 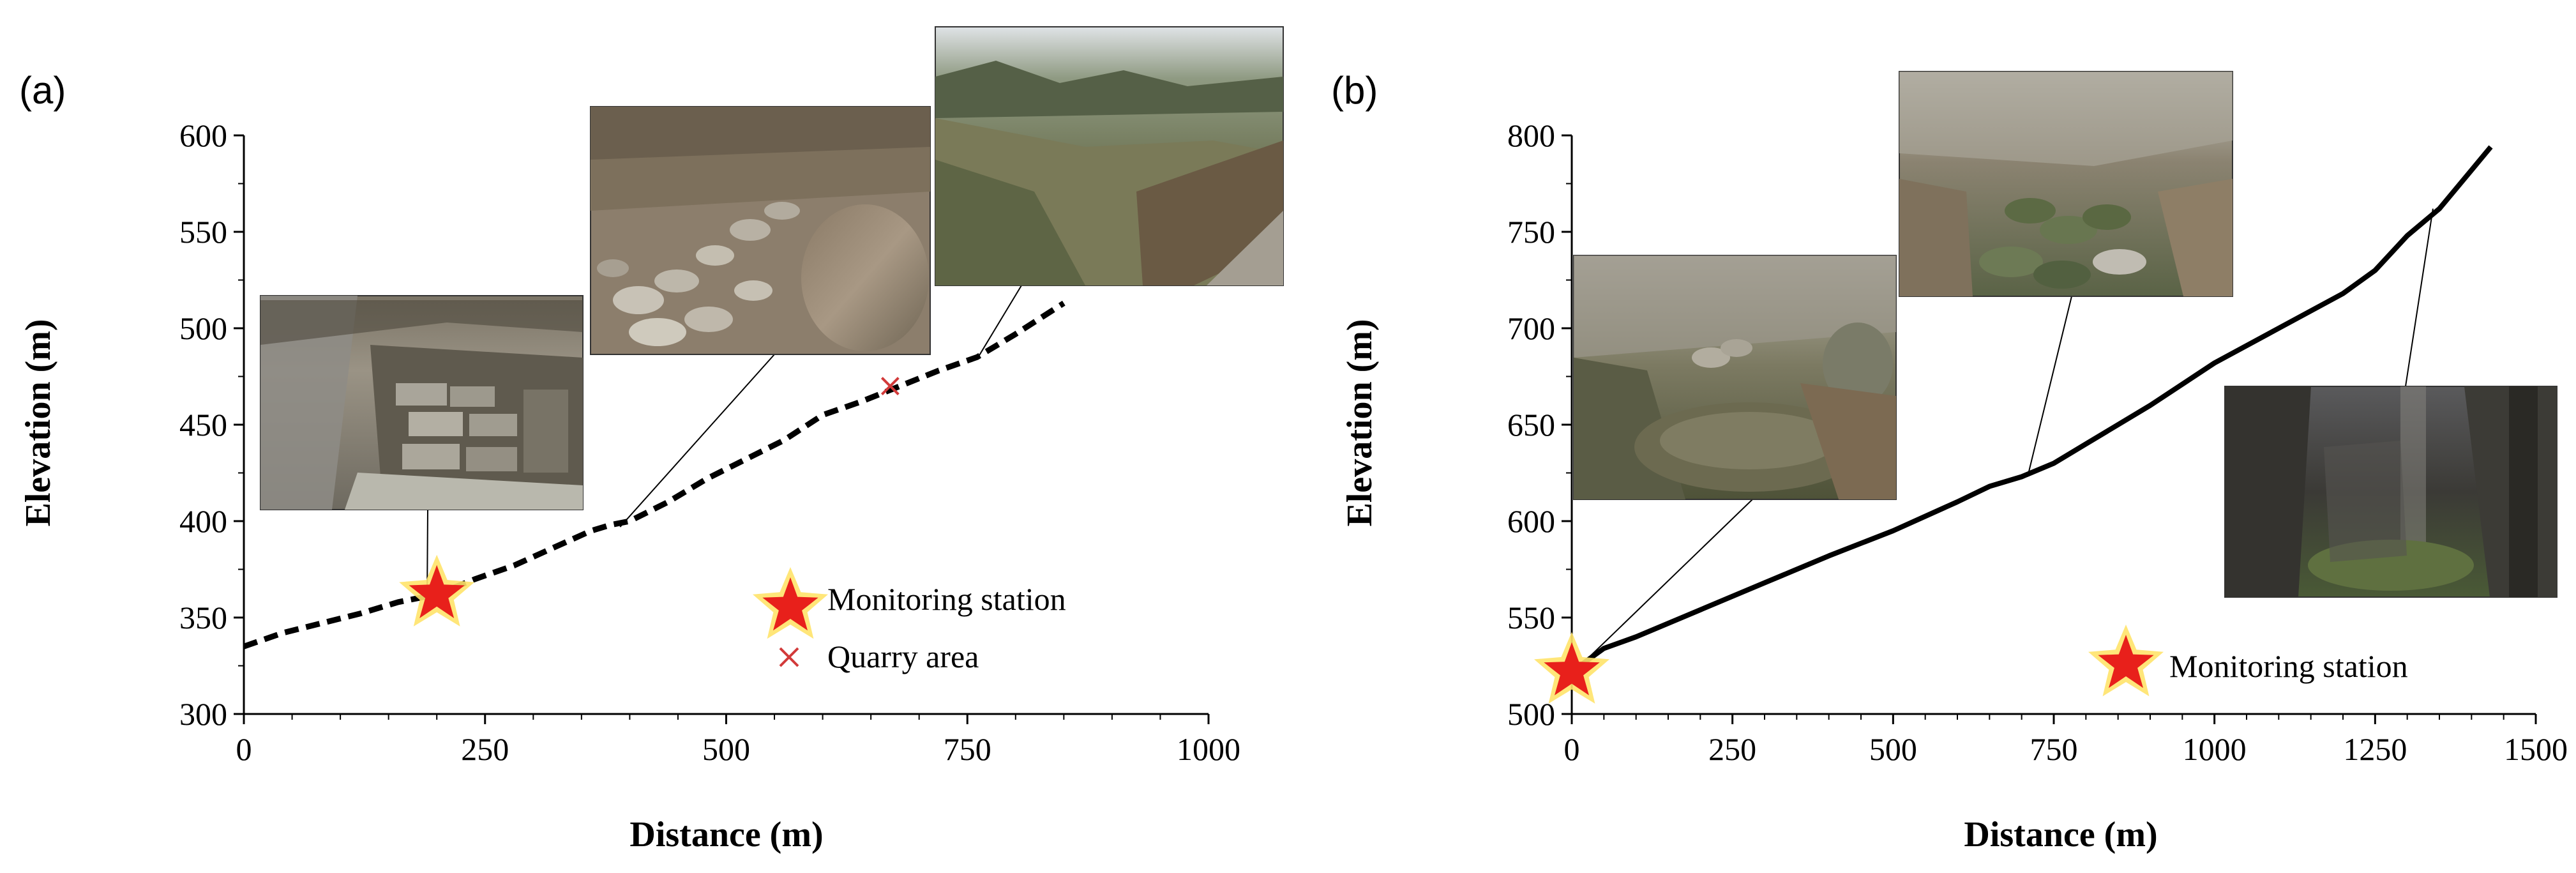 What do you see at coordinates (789, 657) in the screenshot?
I see `legend-quarry-marker-a` at bounding box center [789, 657].